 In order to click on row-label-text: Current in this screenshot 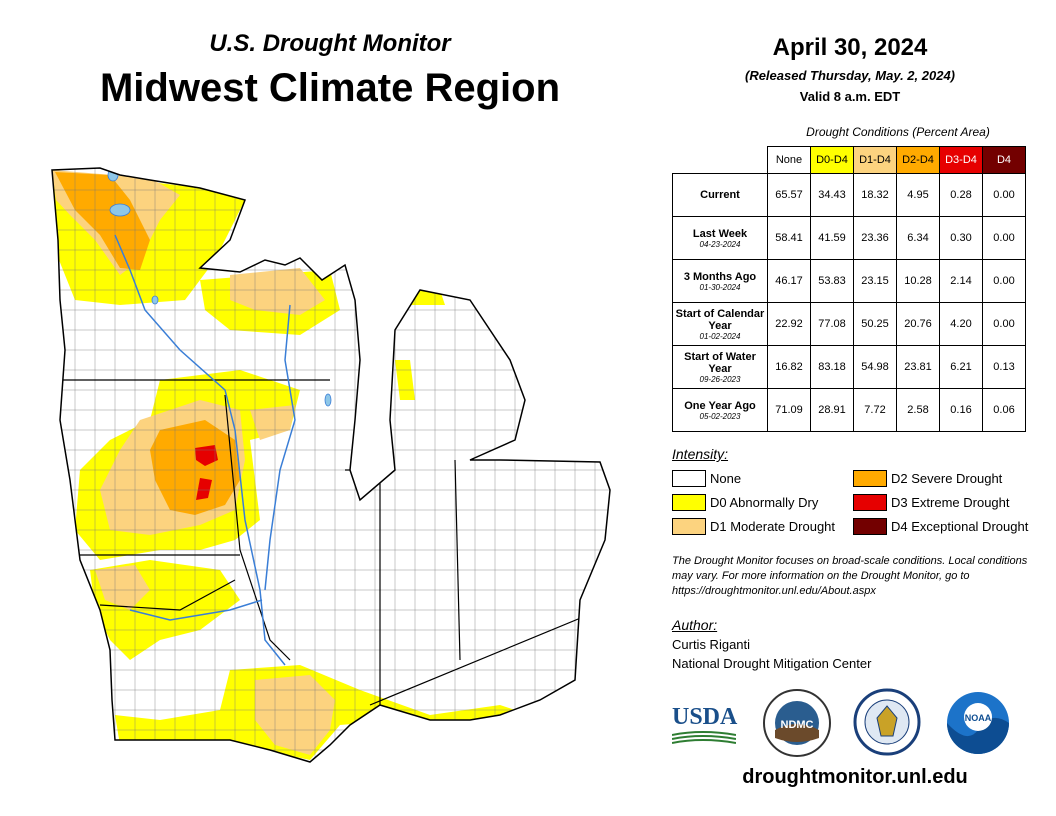, I will do `click(720, 195)`.